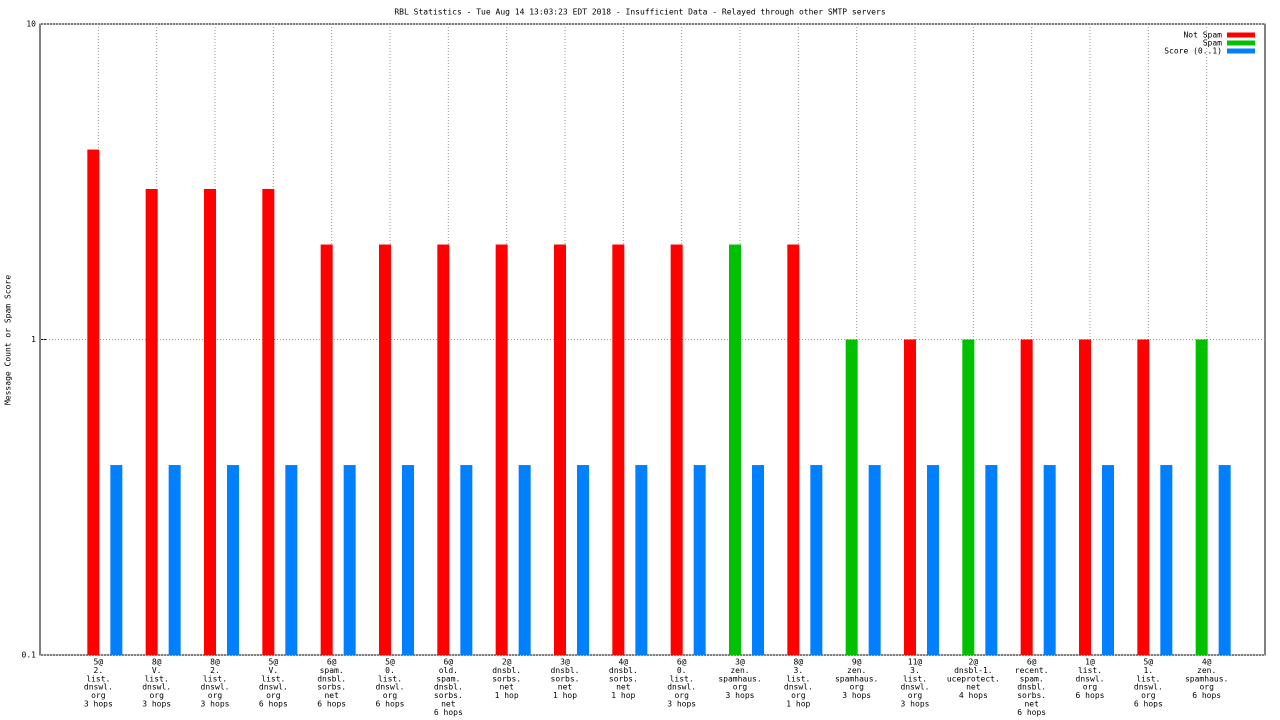 Image resolution: width=1280 pixels, height=720 pixels. What do you see at coordinates (8, 340) in the screenshot?
I see `y-axis-label: Message Count or Spam Score` at bounding box center [8, 340].